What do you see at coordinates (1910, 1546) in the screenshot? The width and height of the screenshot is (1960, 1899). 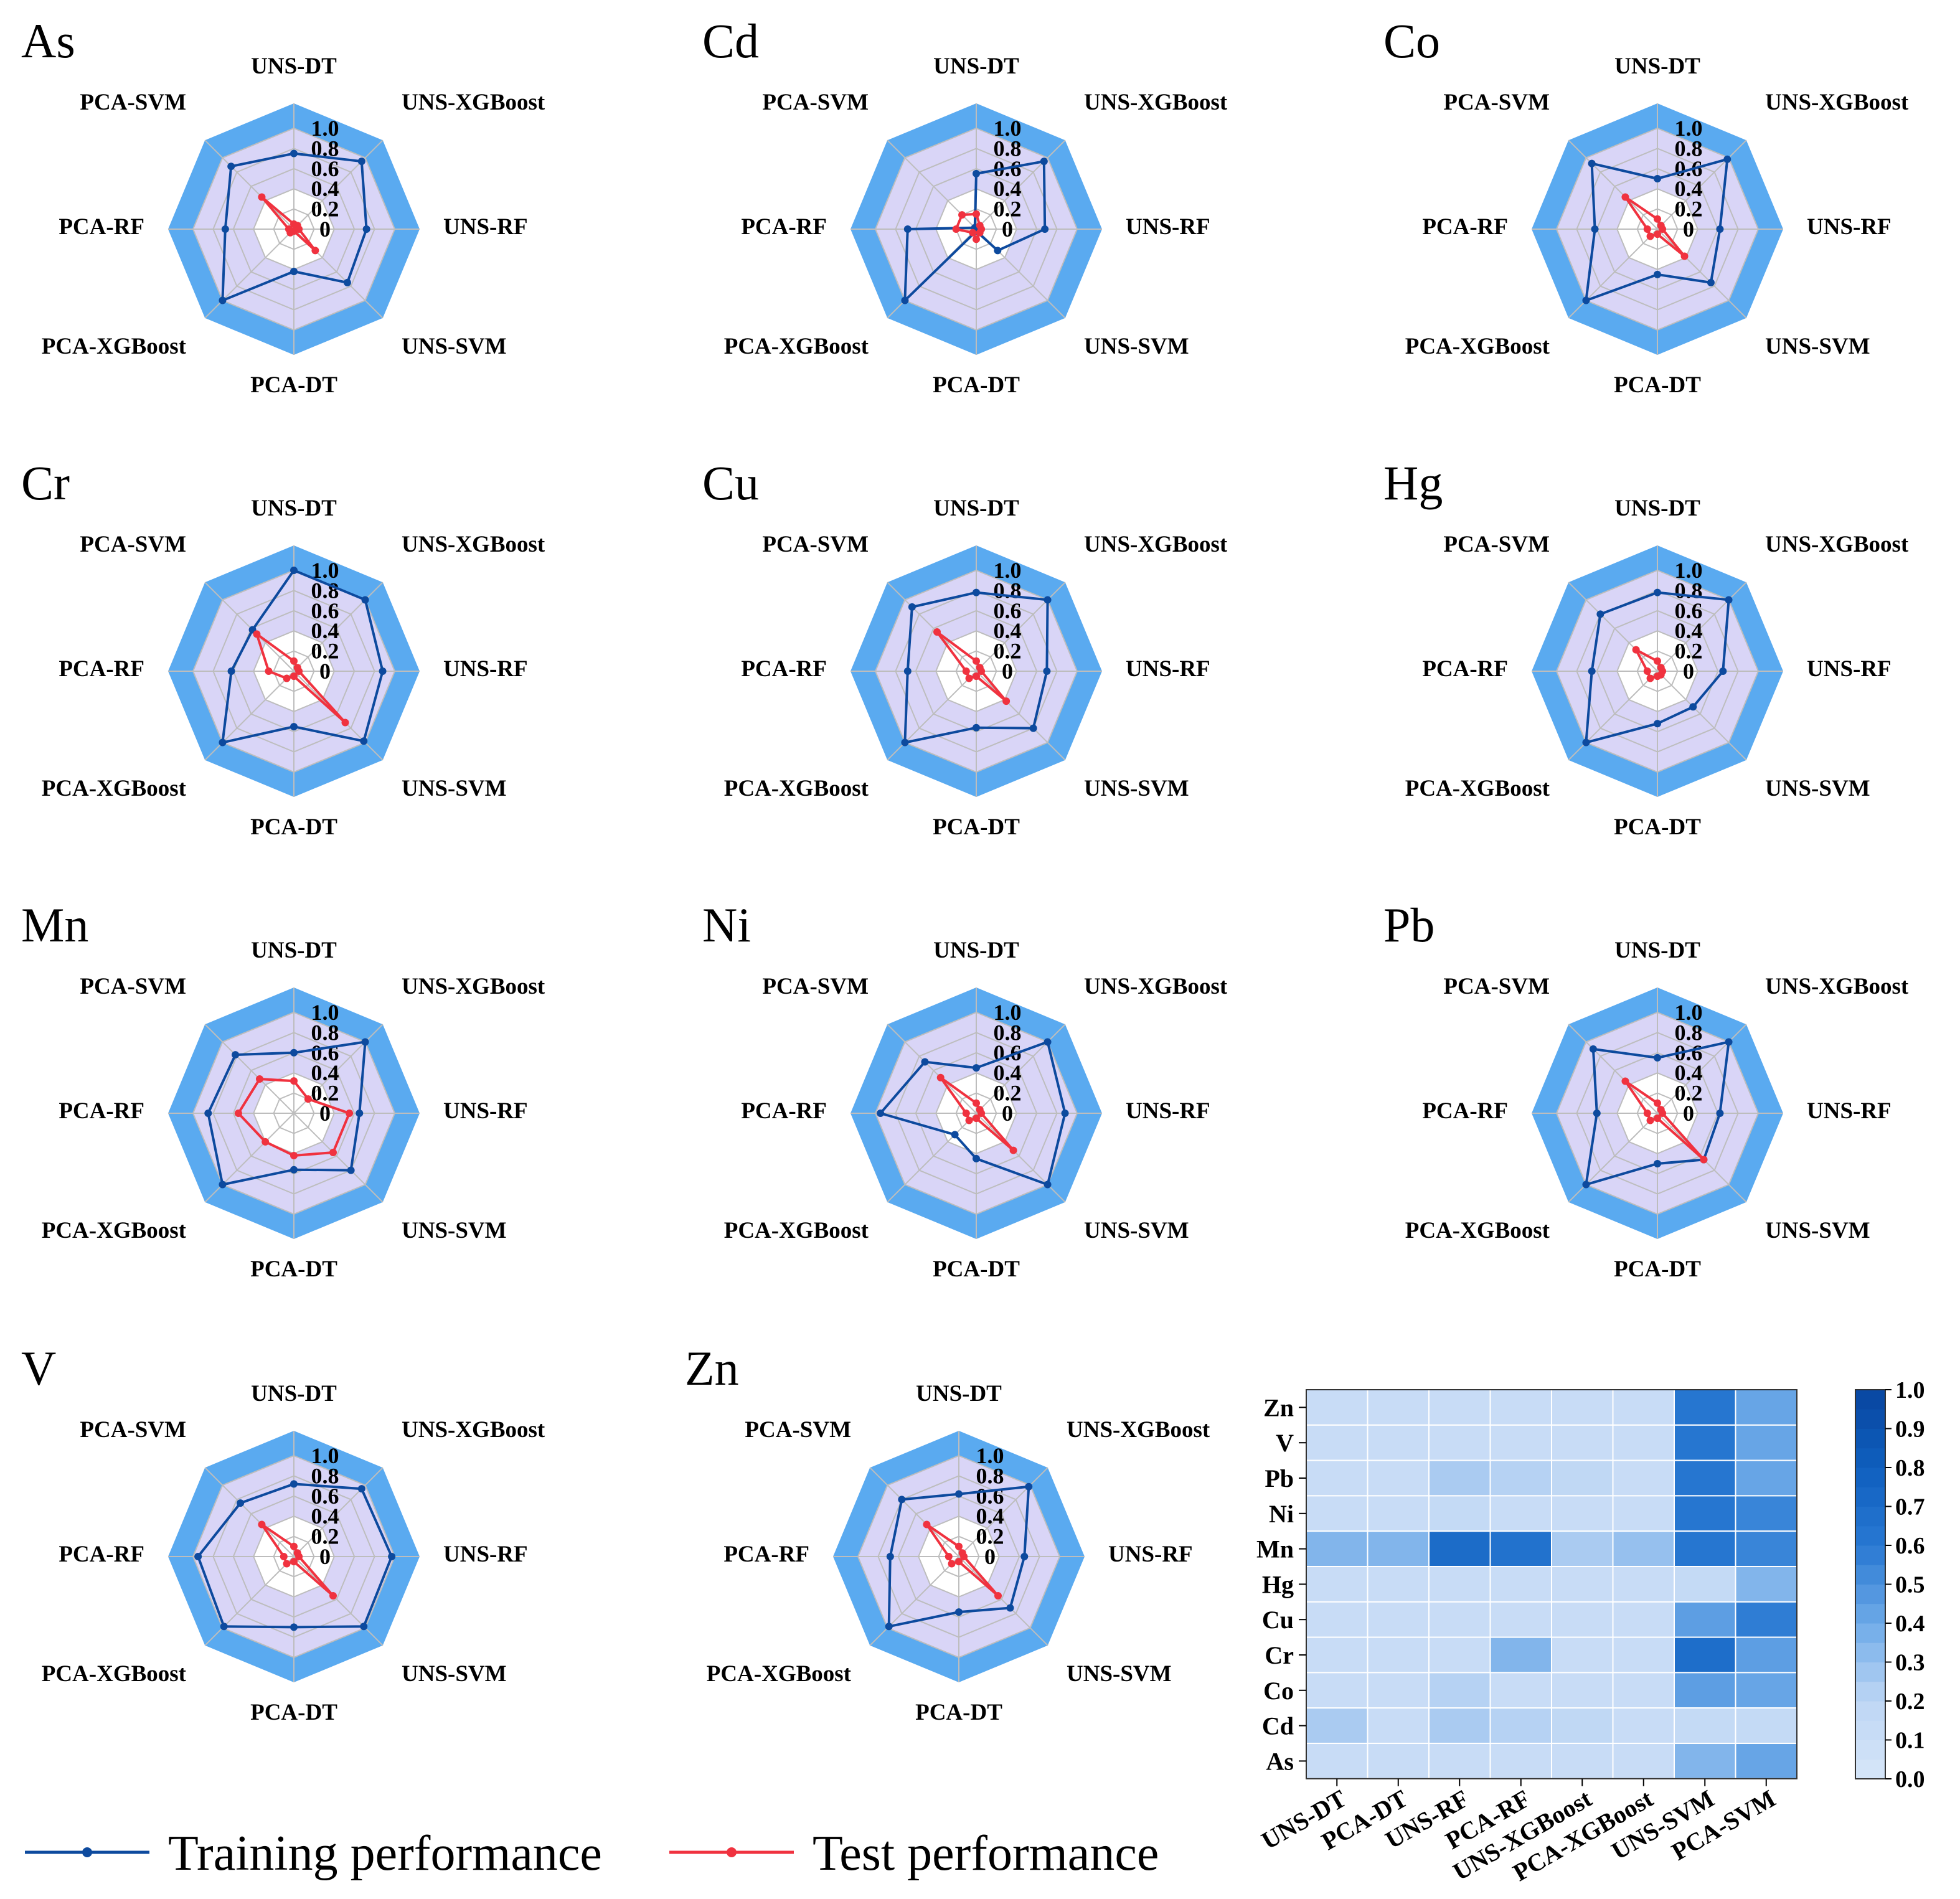 I see `colorbar-tick-label: 0.6` at bounding box center [1910, 1546].